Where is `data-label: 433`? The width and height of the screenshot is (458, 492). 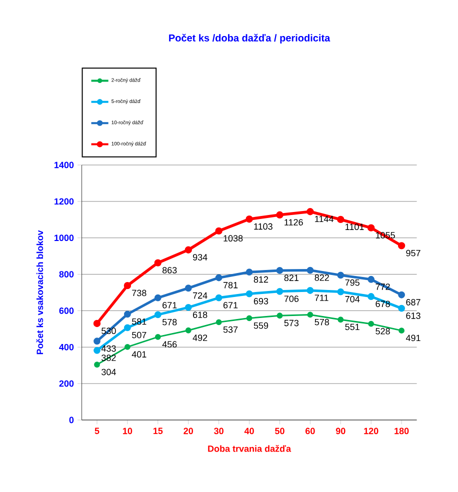 data-label: 433 is located at coordinates (108, 348).